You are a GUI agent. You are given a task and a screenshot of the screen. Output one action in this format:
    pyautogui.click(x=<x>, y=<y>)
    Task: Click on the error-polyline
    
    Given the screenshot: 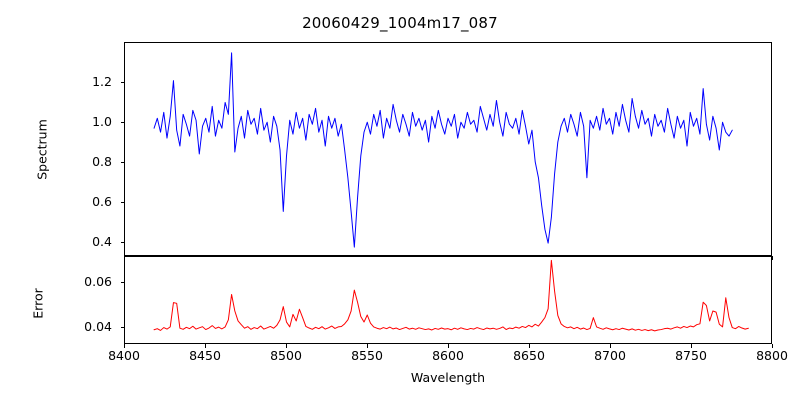 What is the action you would take?
    pyautogui.click(x=451, y=295)
    